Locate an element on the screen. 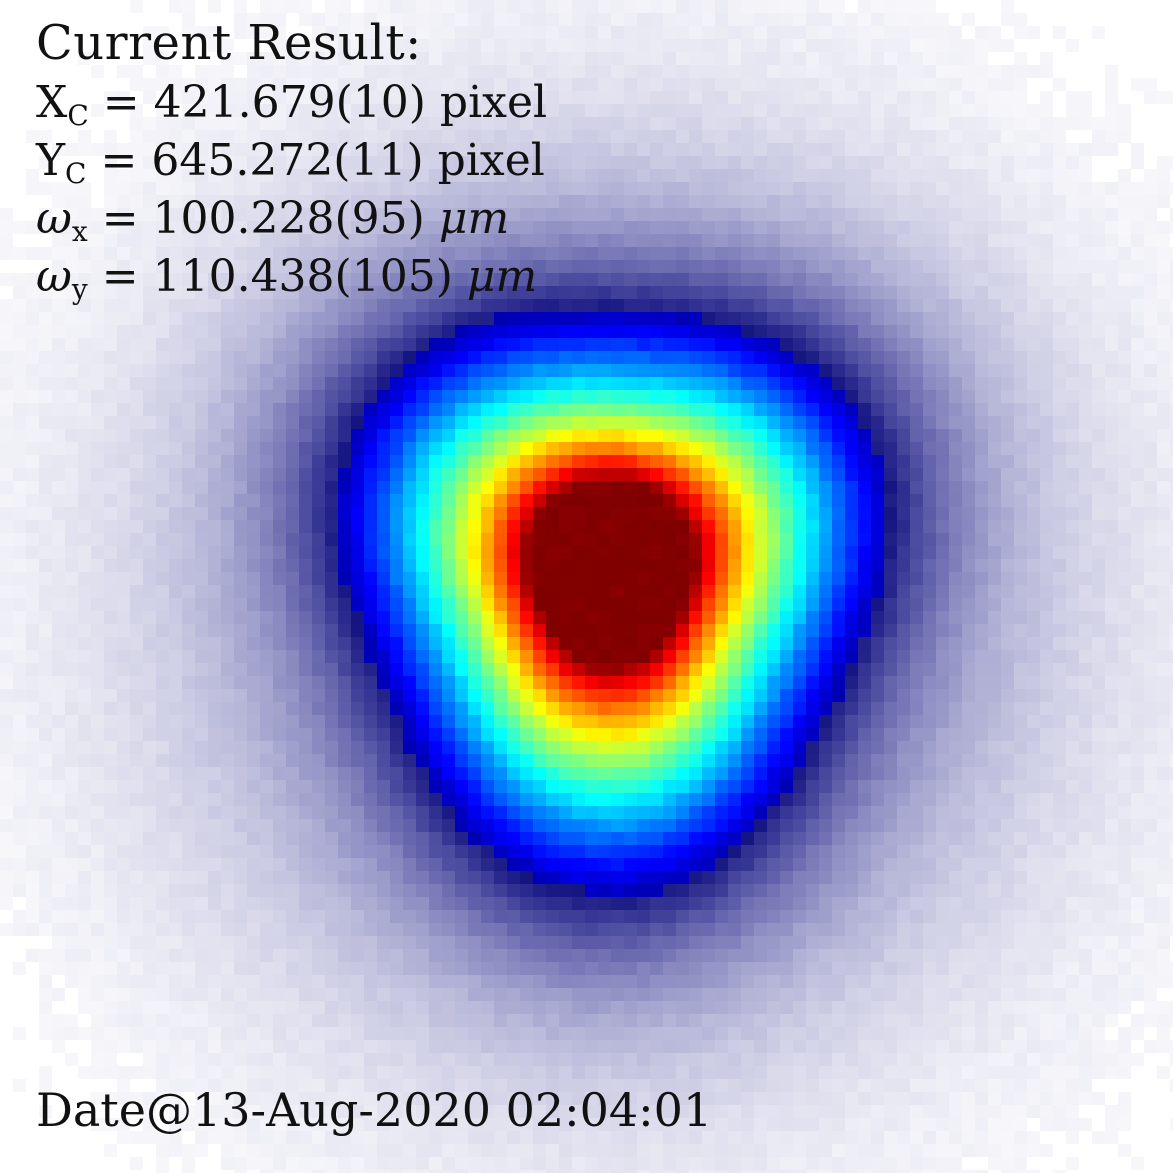  result-line-yc: YC = 645.272(11) pixel is located at coordinates (291, 161).